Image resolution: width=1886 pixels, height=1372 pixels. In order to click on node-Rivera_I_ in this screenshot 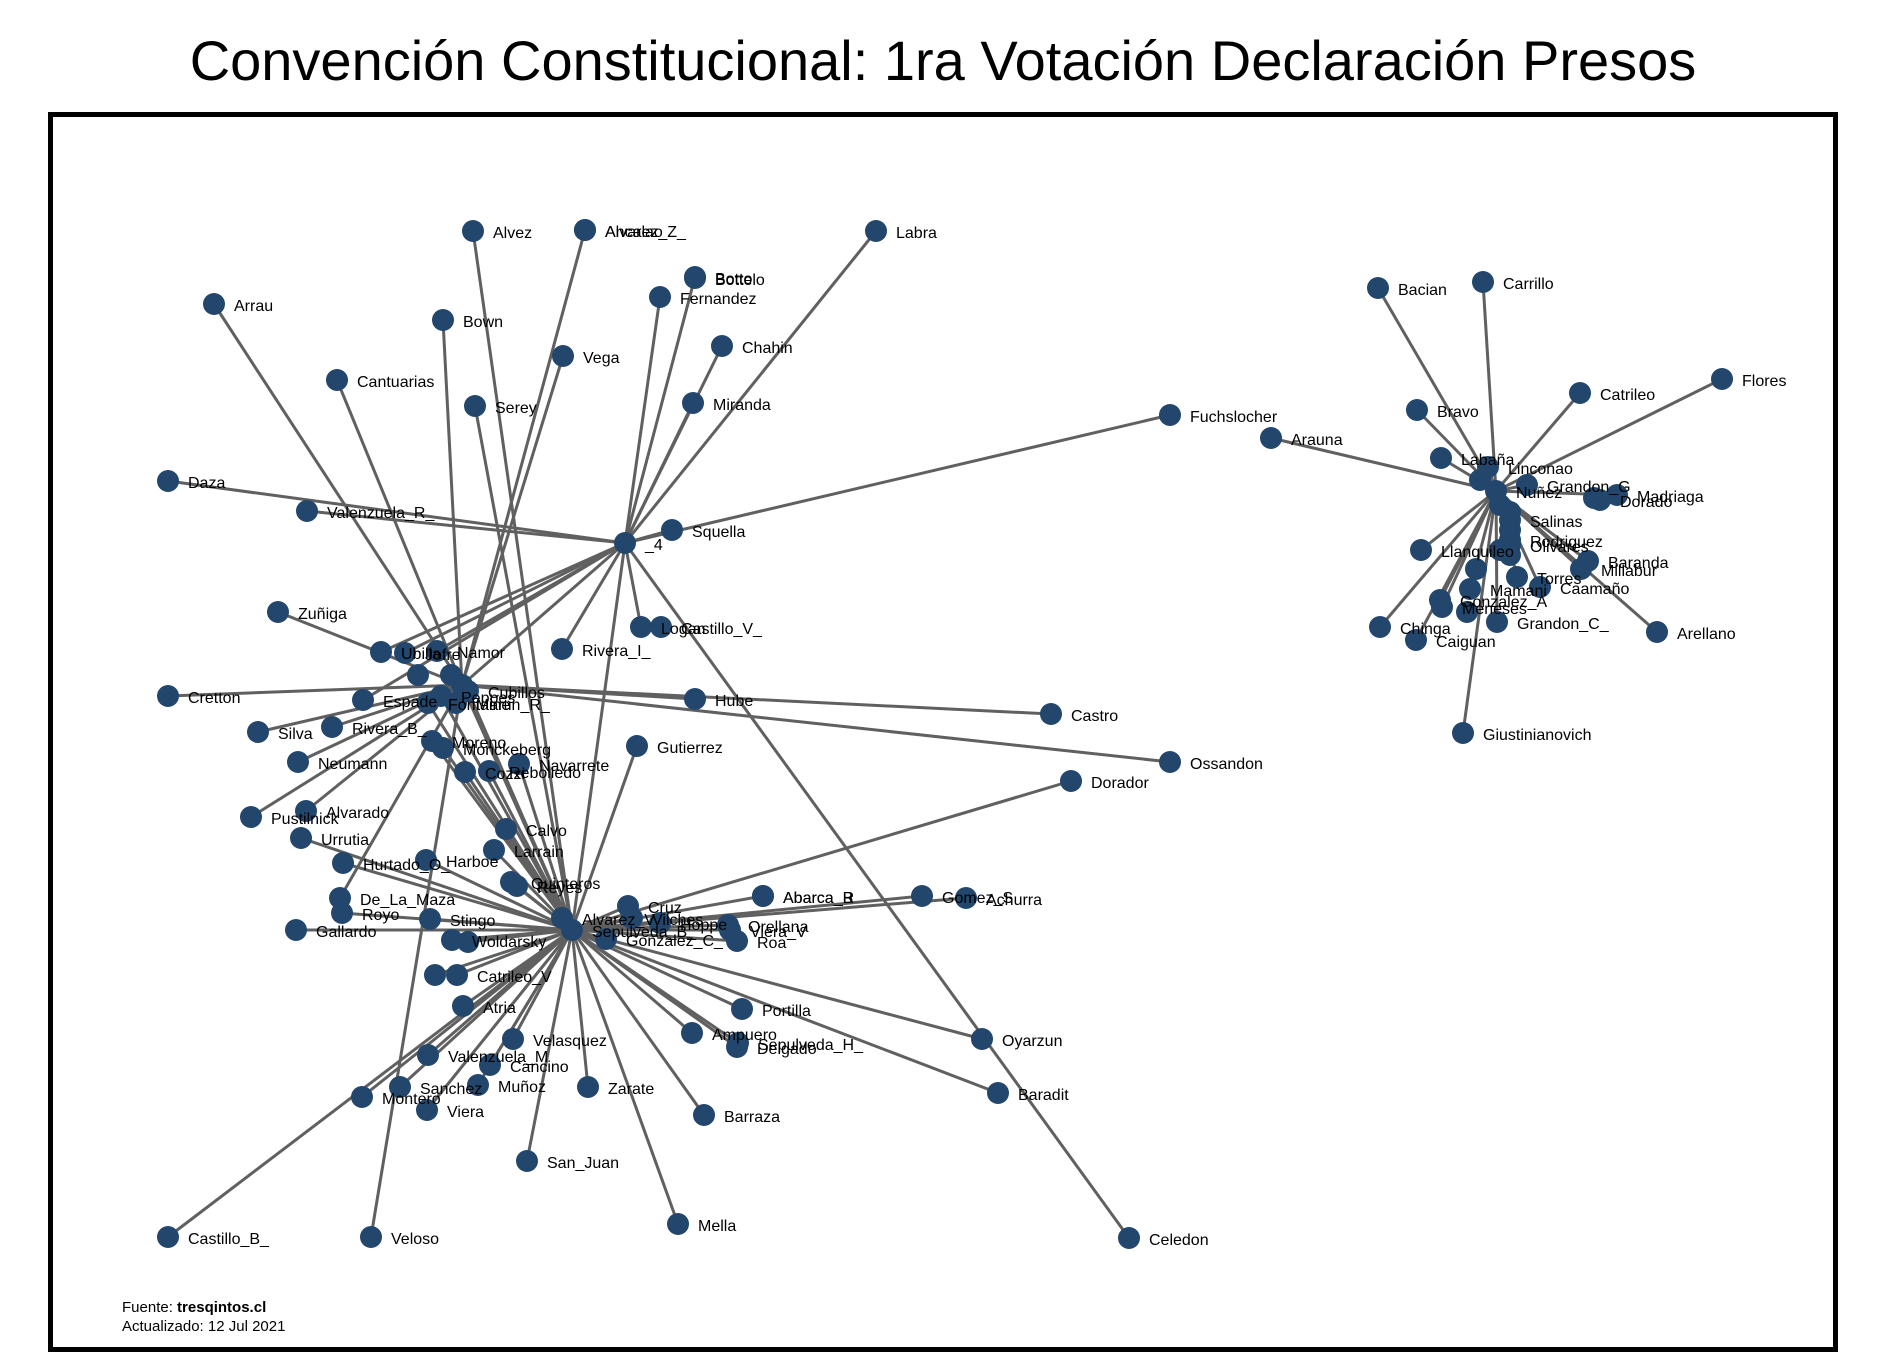, I will do `click(562, 649)`.